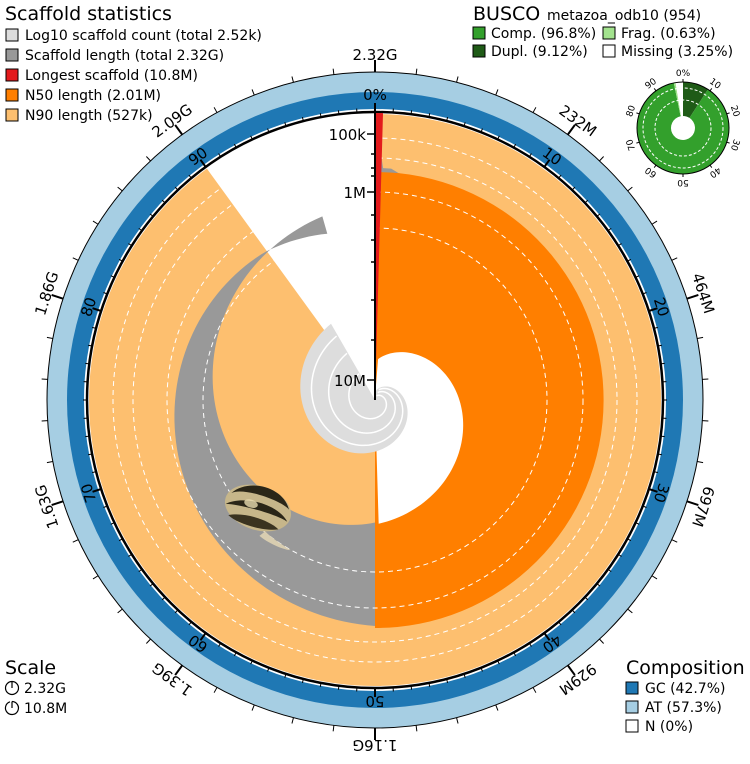 This screenshot has width=750, height=764. Describe the element at coordinates (677, 99) in the screenshot. I see `busco-frag-slice` at that location.